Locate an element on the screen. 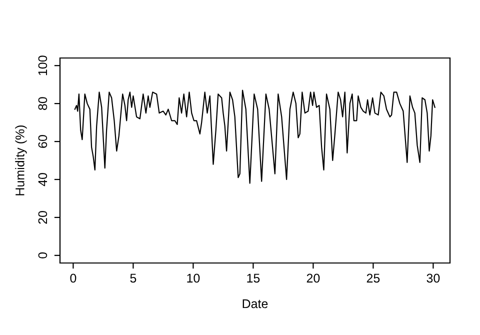 The height and width of the screenshot is (335, 480). y-axis-title: Humidity (%) is located at coordinates (21, 161).